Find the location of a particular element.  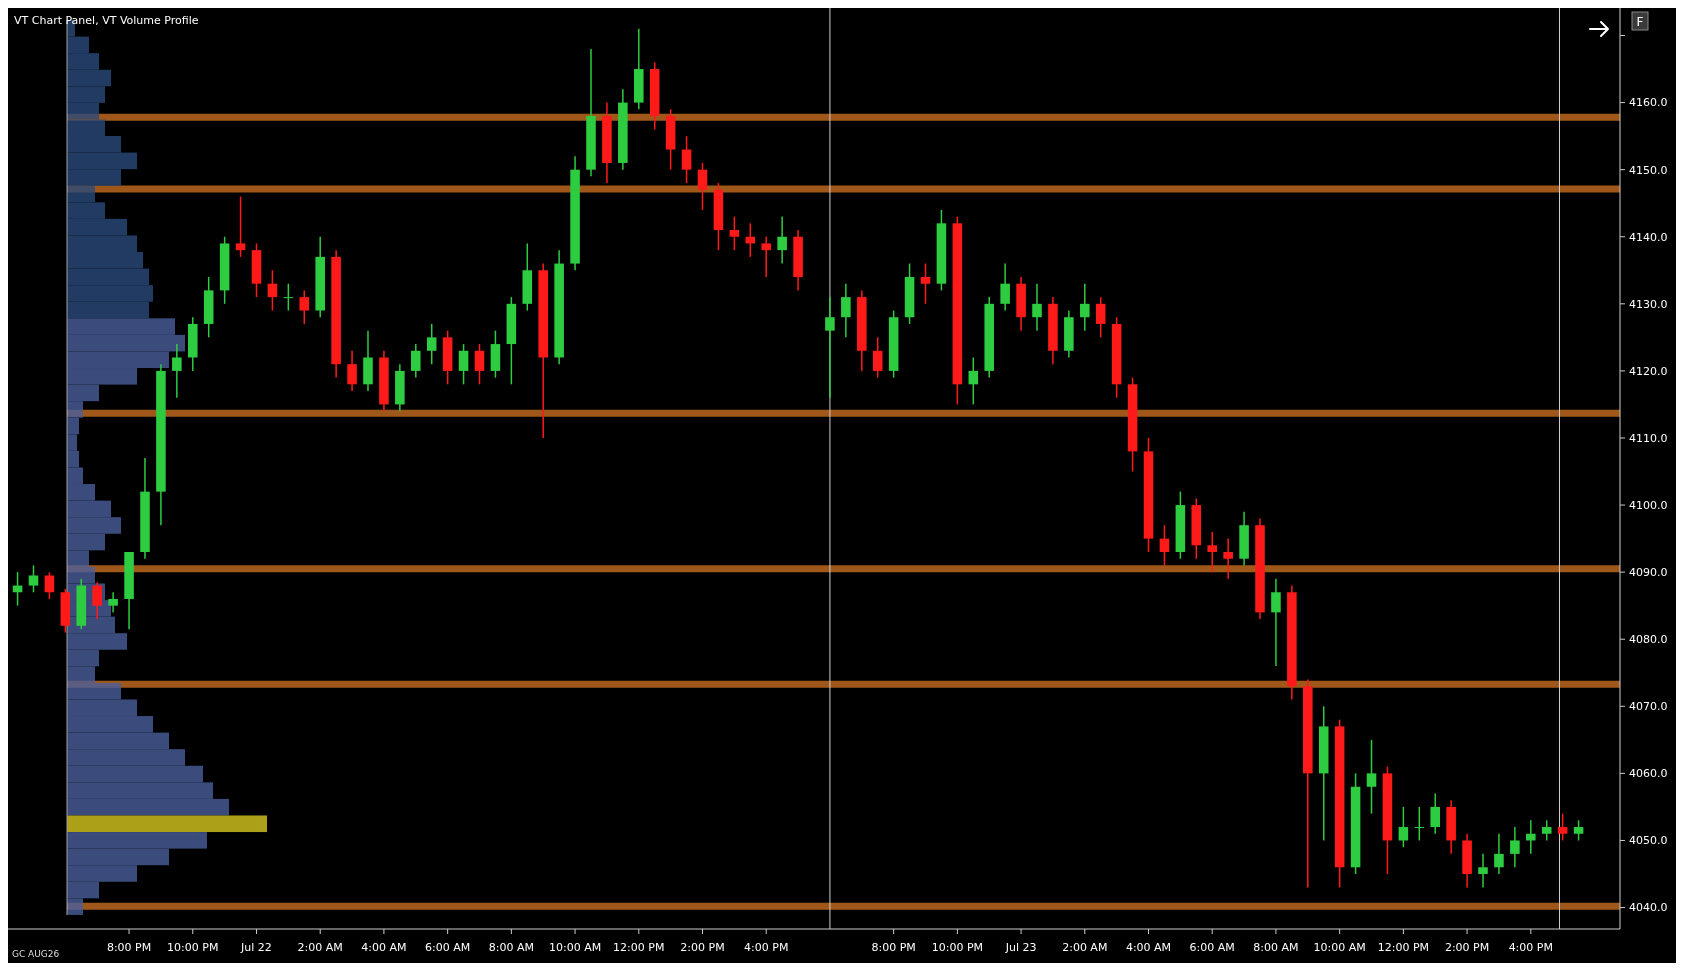

y-tick-label: 4110.0 is located at coordinates (1648, 438).